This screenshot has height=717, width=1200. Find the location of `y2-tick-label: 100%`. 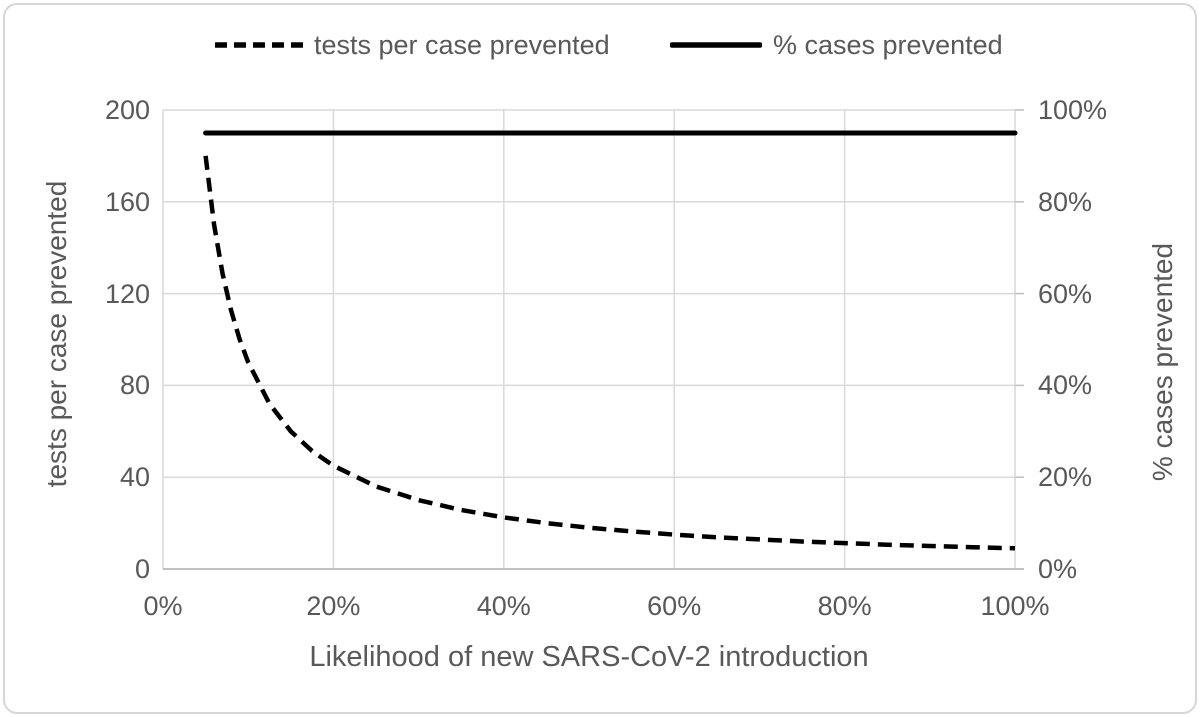

y2-tick-label: 100% is located at coordinates (1073, 110).